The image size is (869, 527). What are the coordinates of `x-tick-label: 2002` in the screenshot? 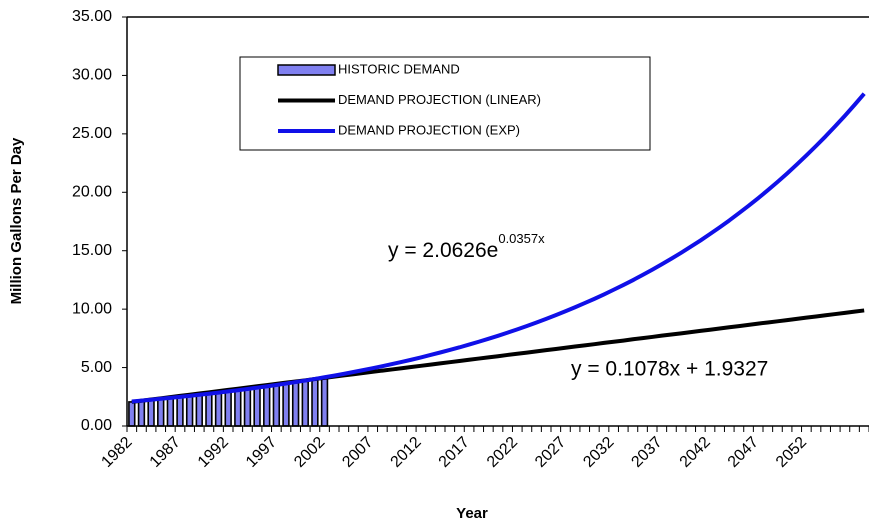 It's located at (309, 452).